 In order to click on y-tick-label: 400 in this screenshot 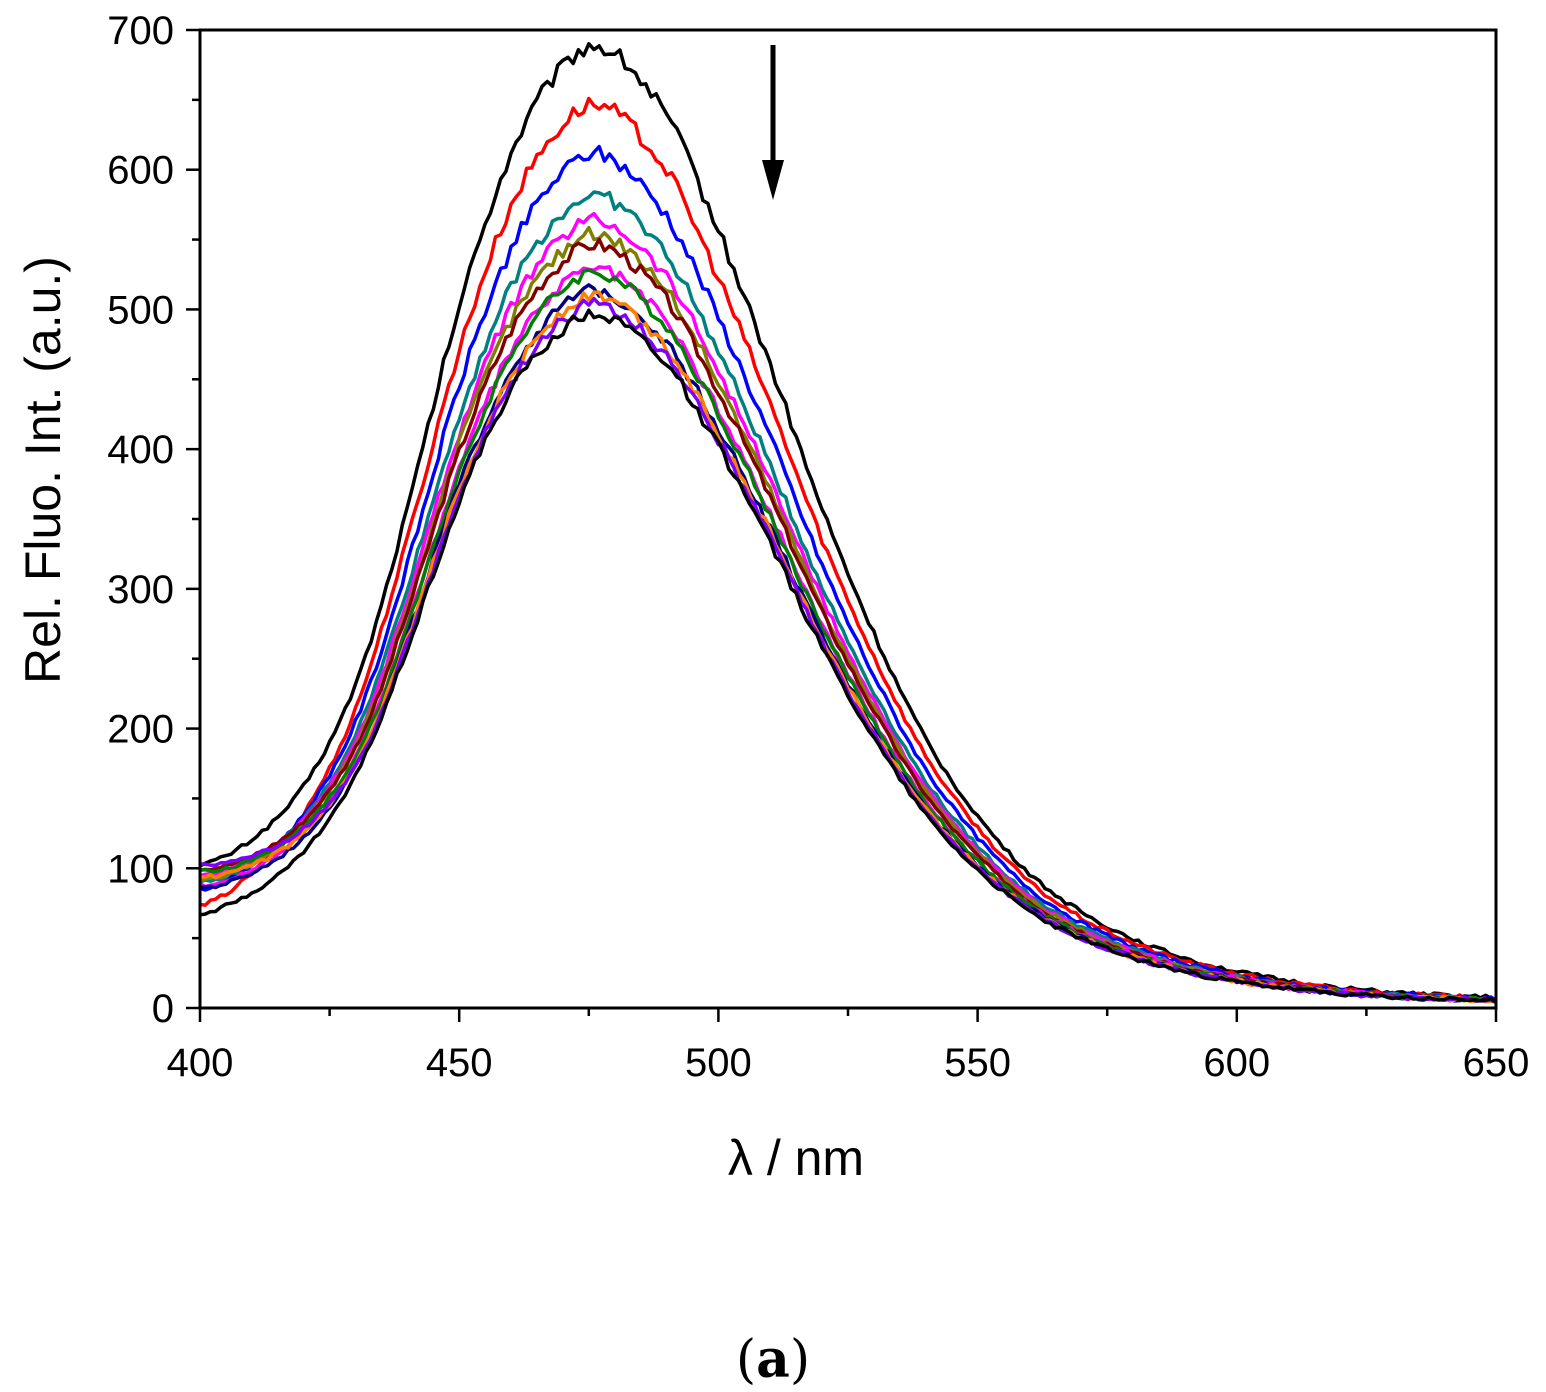, I will do `click(140, 450)`.